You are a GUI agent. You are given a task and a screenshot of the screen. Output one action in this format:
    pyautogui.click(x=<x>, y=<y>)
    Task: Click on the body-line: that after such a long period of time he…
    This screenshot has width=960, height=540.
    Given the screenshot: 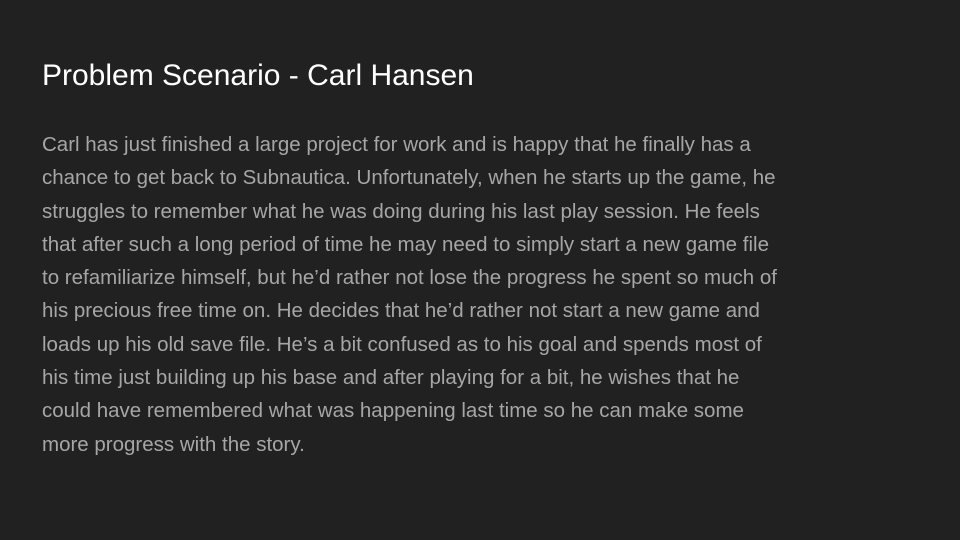 What is the action you would take?
    pyautogui.click(x=405, y=244)
    